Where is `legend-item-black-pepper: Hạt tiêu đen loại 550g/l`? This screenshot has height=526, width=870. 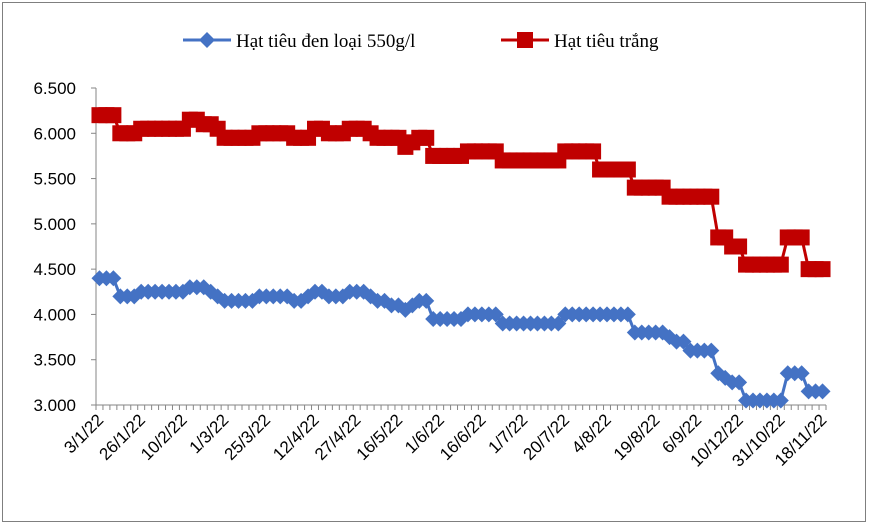 legend-item-black-pepper: Hạt tiêu đen loại 550g/l is located at coordinates (299, 41).